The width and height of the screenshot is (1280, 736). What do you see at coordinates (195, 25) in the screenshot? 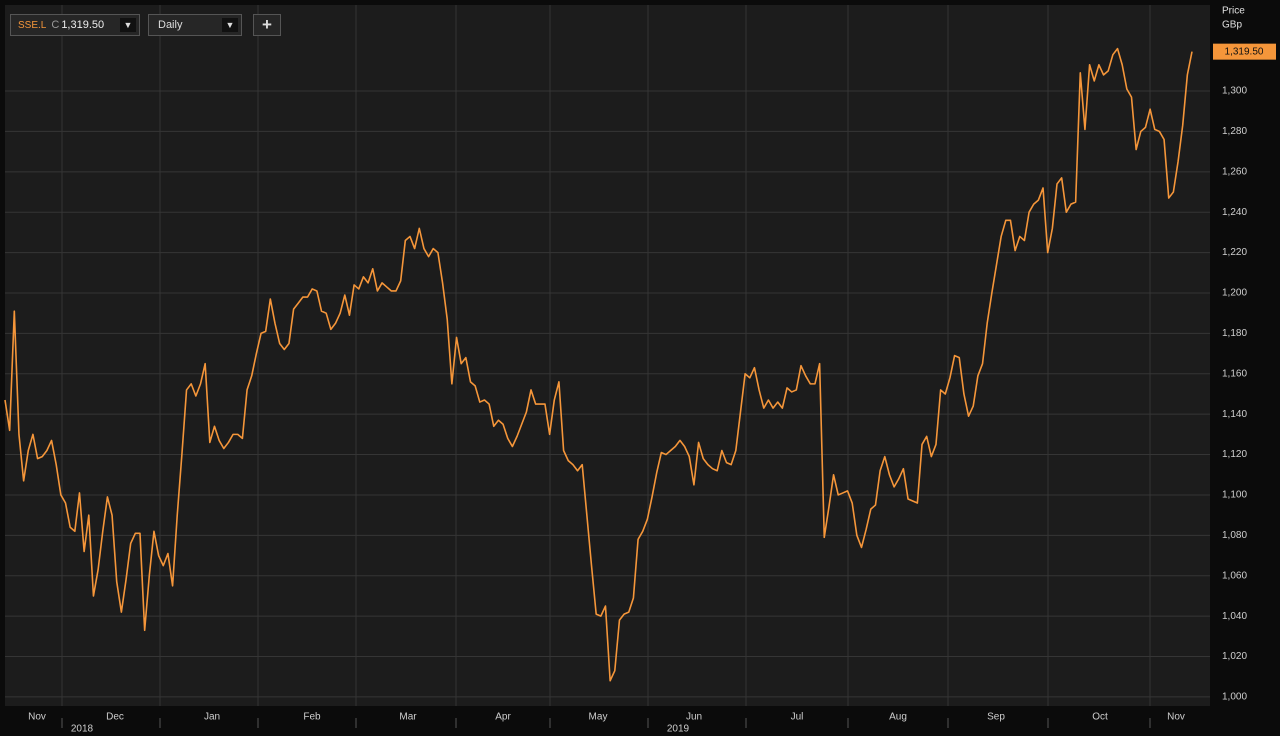
I see `interval-box: Daily ▼` at bounding box center [195, 25].